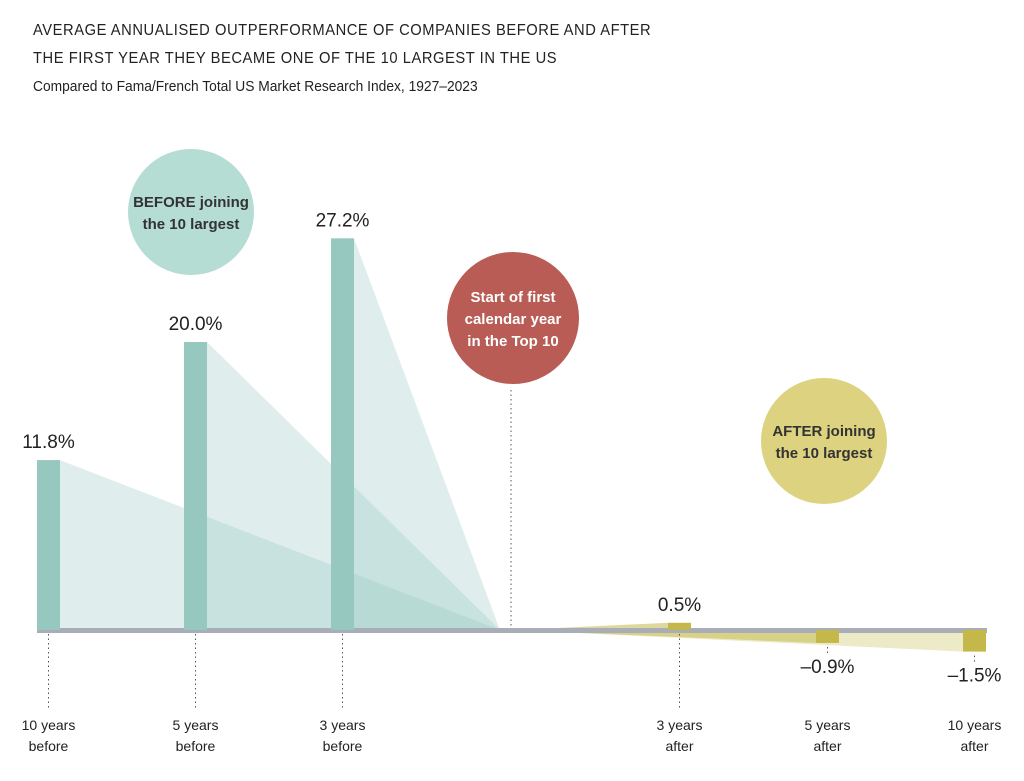 This screenshot has height=781, width=1024. Describe the element at coordinates (512, 297) in the screenshot. I see `start-label: Start of first` at that location.